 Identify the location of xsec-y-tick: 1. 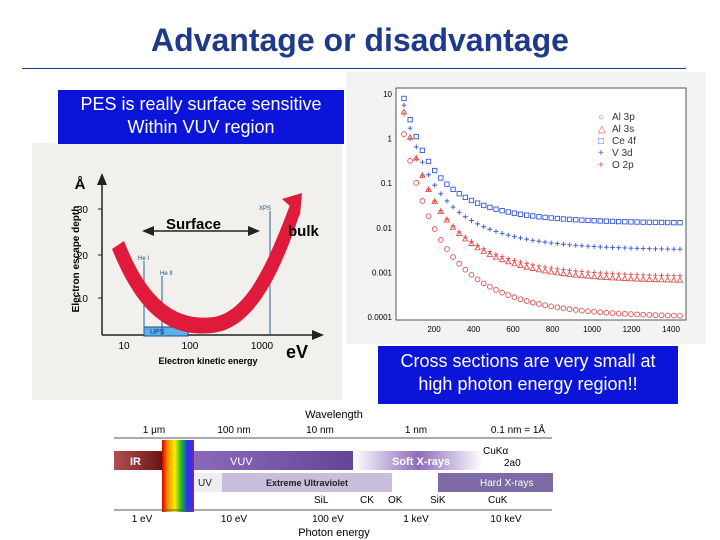
(390, 139).